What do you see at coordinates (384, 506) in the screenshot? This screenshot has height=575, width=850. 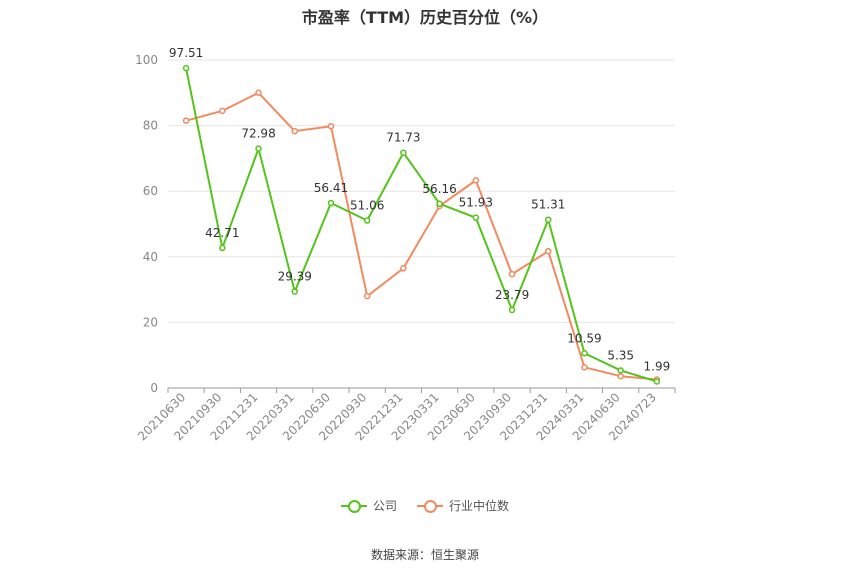 I see `legend-label-company: 公司` at bounding box center [384, 506].